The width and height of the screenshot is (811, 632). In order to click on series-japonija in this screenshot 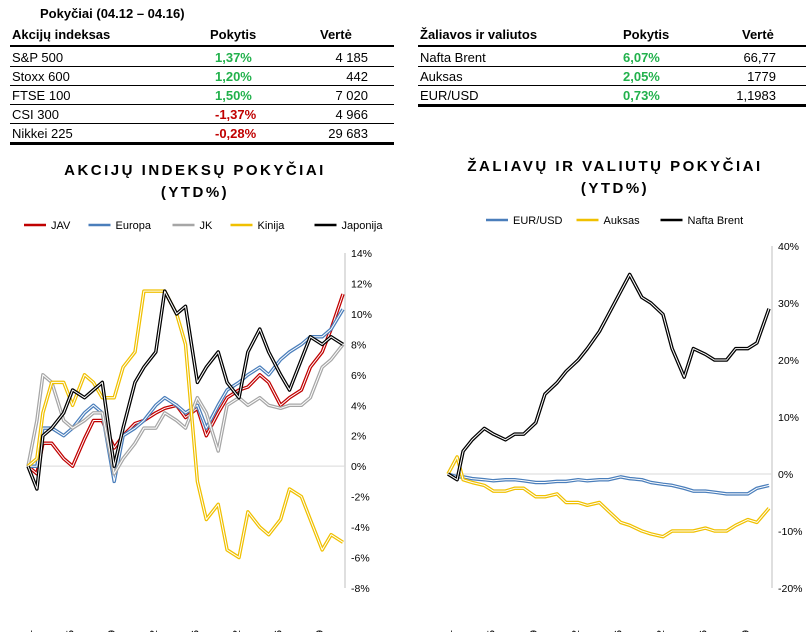, I will do `click(185, 390)`.